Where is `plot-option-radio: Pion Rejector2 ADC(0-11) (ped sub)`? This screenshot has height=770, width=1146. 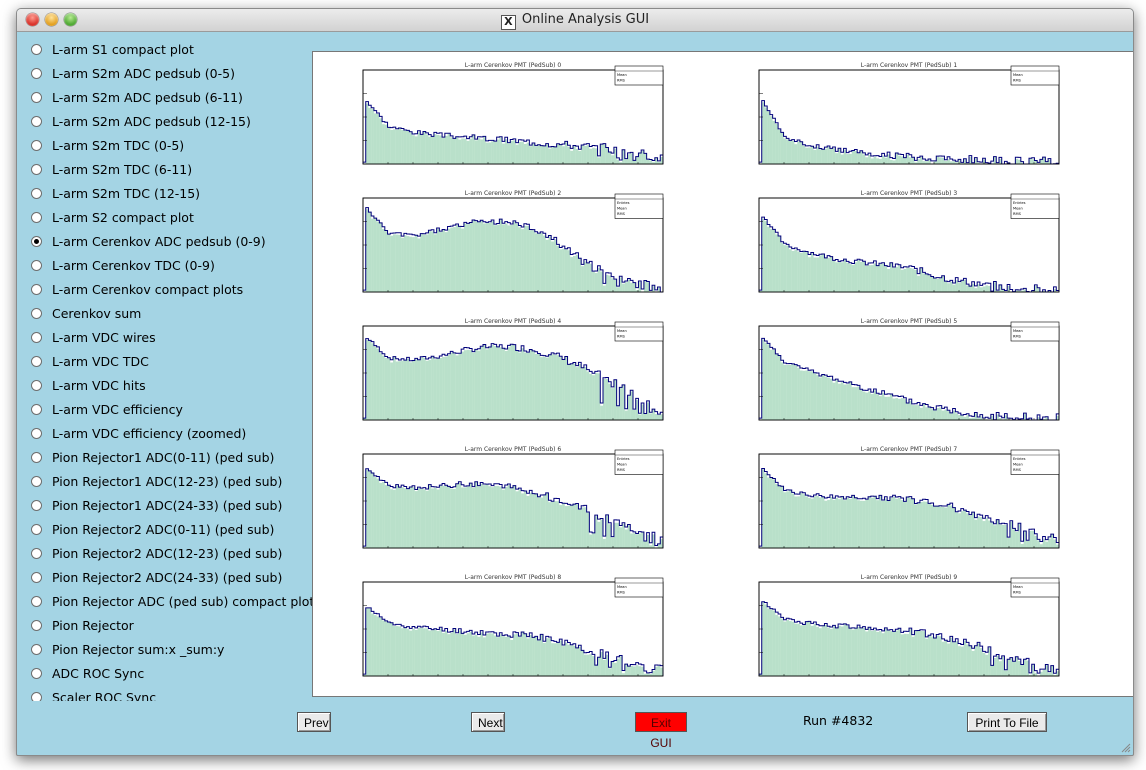
plot-option-radio: Pion Rejector2 ADC(0-11) (ped sub) is located at coordinates (176, 529).